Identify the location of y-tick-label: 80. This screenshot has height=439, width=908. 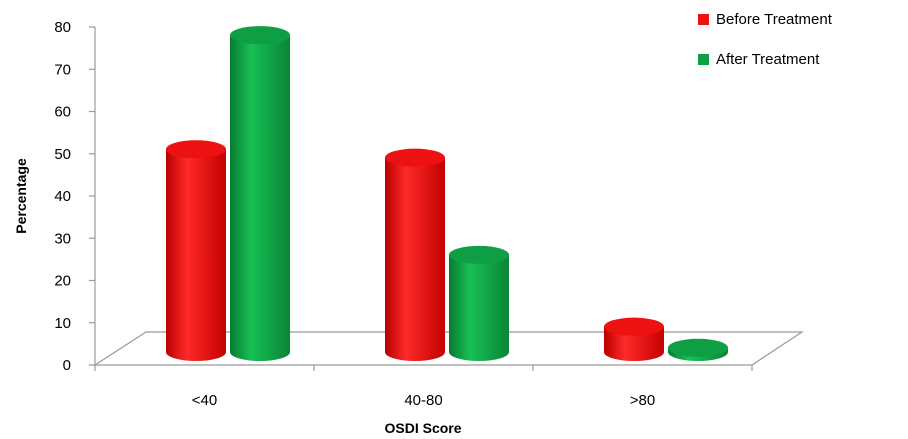
(62, 27).